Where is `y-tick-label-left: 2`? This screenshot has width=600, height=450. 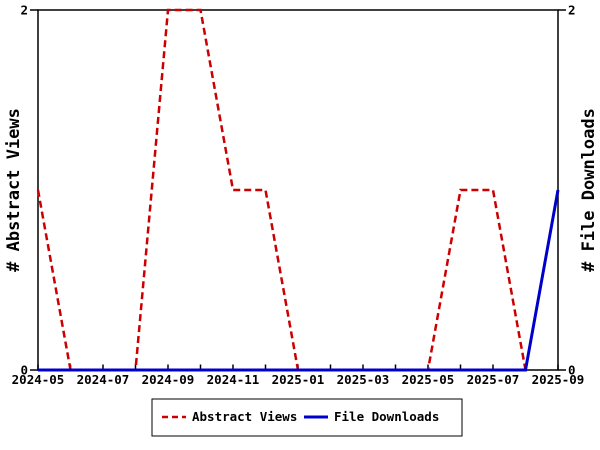 y-tick-label-left: 2 is located at coordinates (24, 10).